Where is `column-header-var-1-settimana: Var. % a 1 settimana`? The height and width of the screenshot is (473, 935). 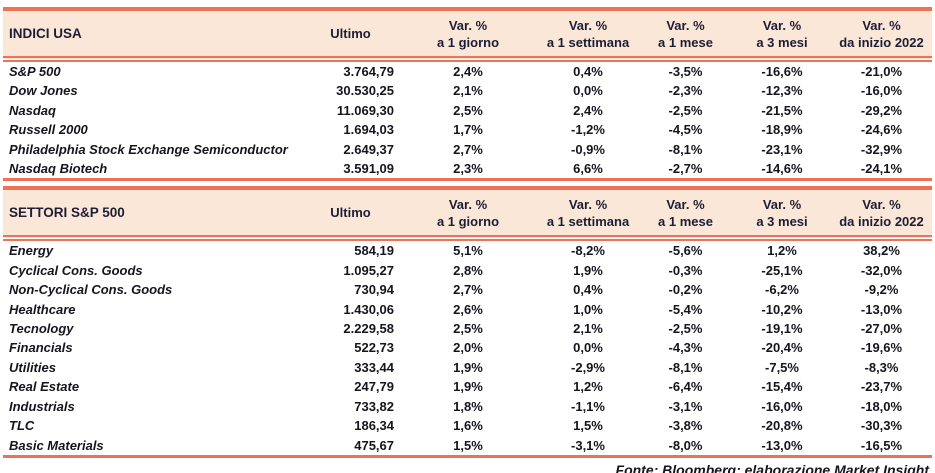 column-header-var-1-settimana: Var. % a 1 settimana is located at coordinates (588, 214).